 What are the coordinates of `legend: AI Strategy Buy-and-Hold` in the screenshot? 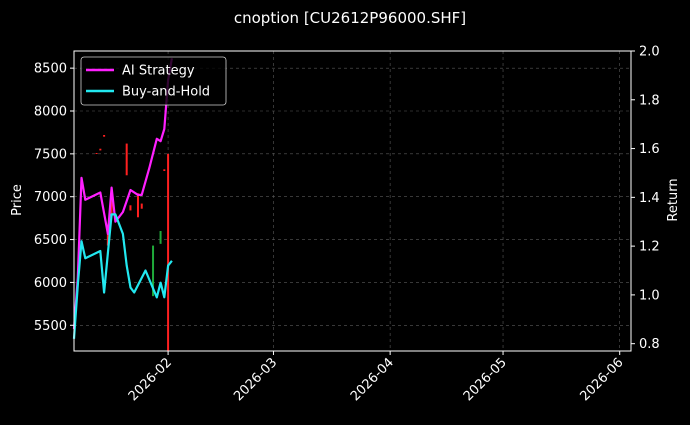 It's located at (153, 81).